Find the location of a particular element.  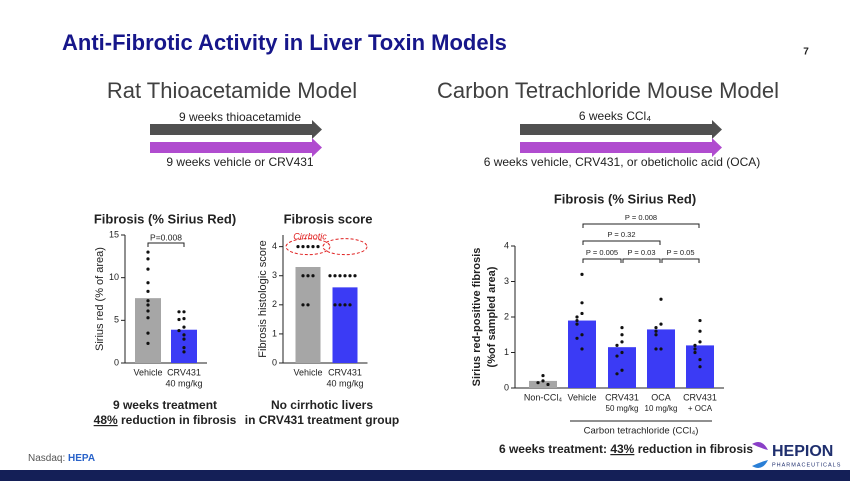

x-tick-label: Non-CCl₄ is located at coordinates (543, 397).